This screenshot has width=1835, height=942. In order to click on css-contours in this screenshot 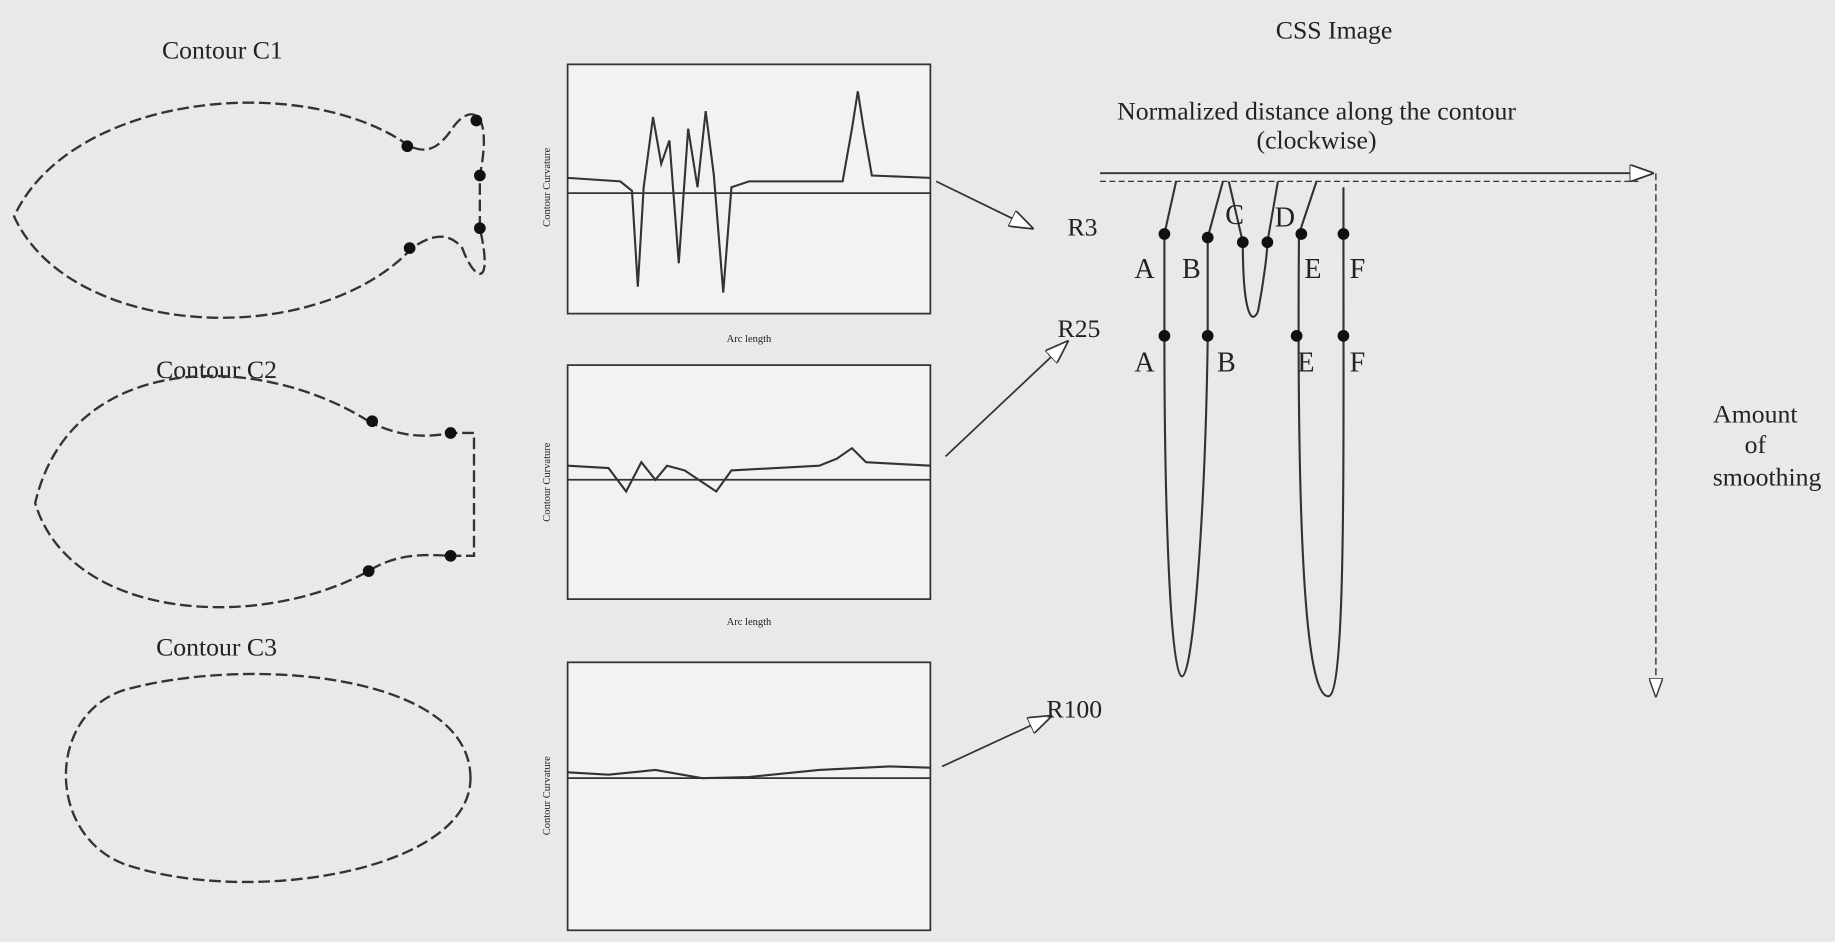, I will do `click(1254, 439)`.